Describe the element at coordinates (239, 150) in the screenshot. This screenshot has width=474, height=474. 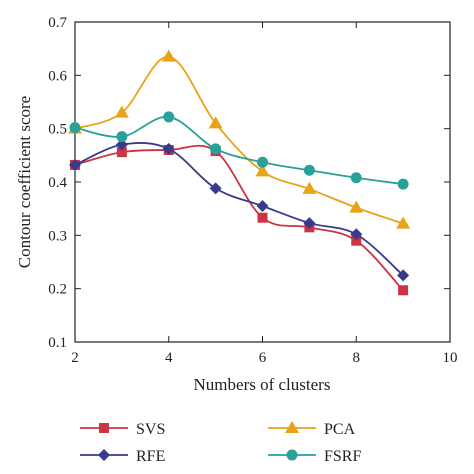
I see `series-fsrf` at that location.